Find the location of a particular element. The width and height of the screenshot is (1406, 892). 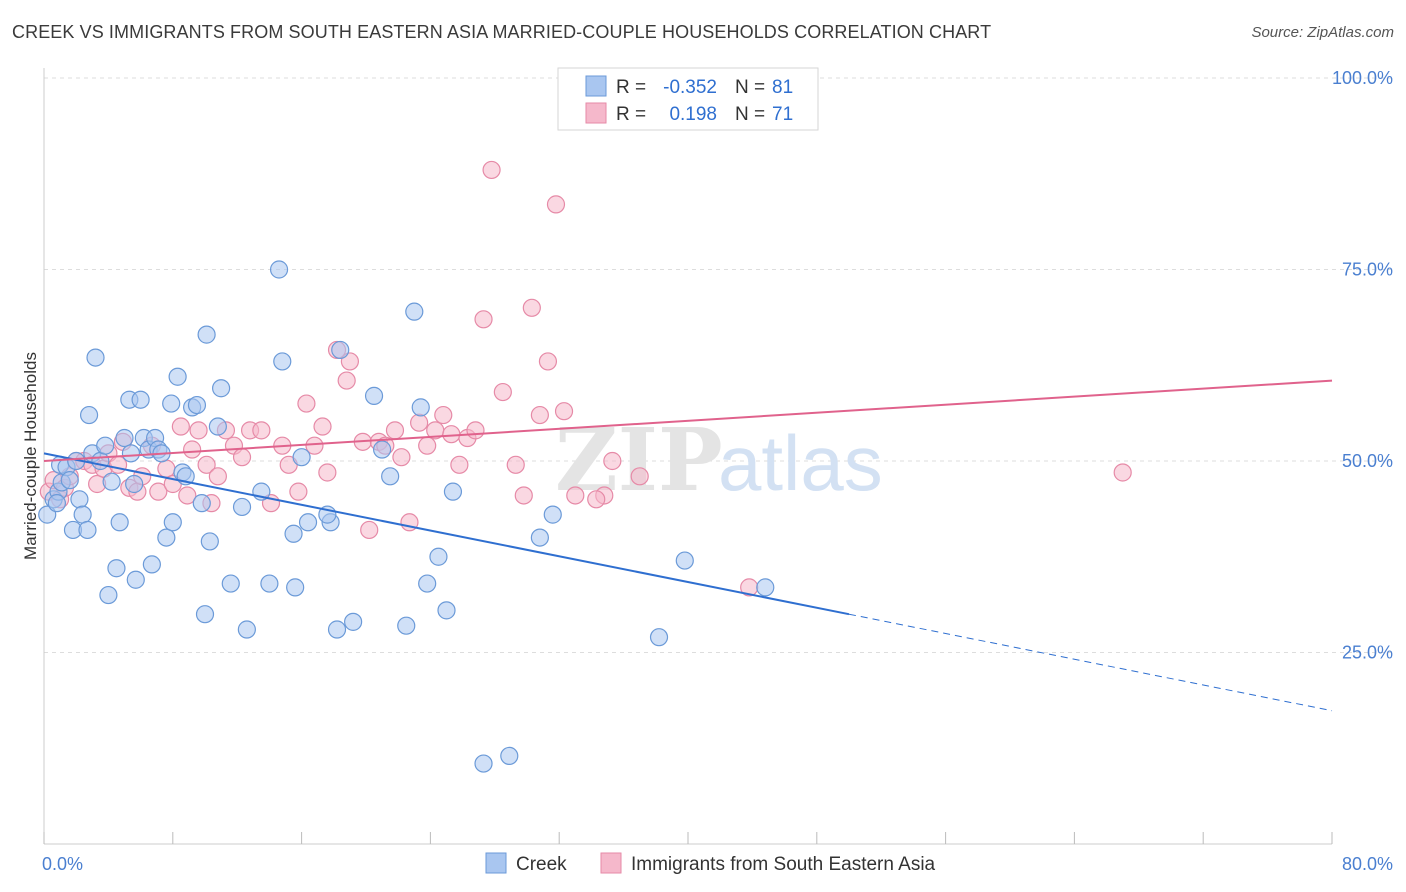

source-label: Source: ZipAtlas.com is located at coordinates (1322, 32).